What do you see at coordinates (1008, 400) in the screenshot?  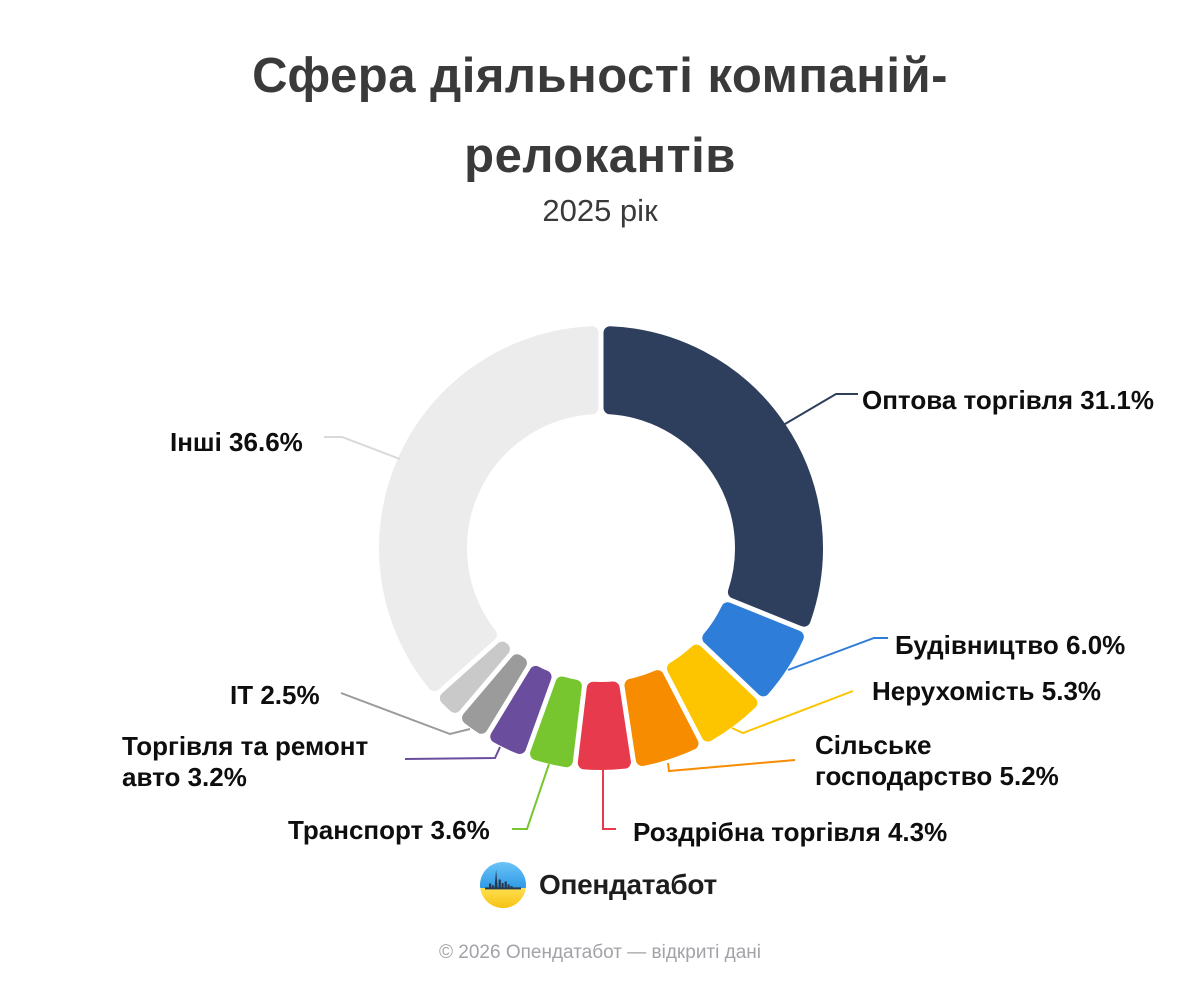 I see `segment-label-optova-torhivlia: Оптова торгівля 31.1%` at bounding box center [1008, 400].